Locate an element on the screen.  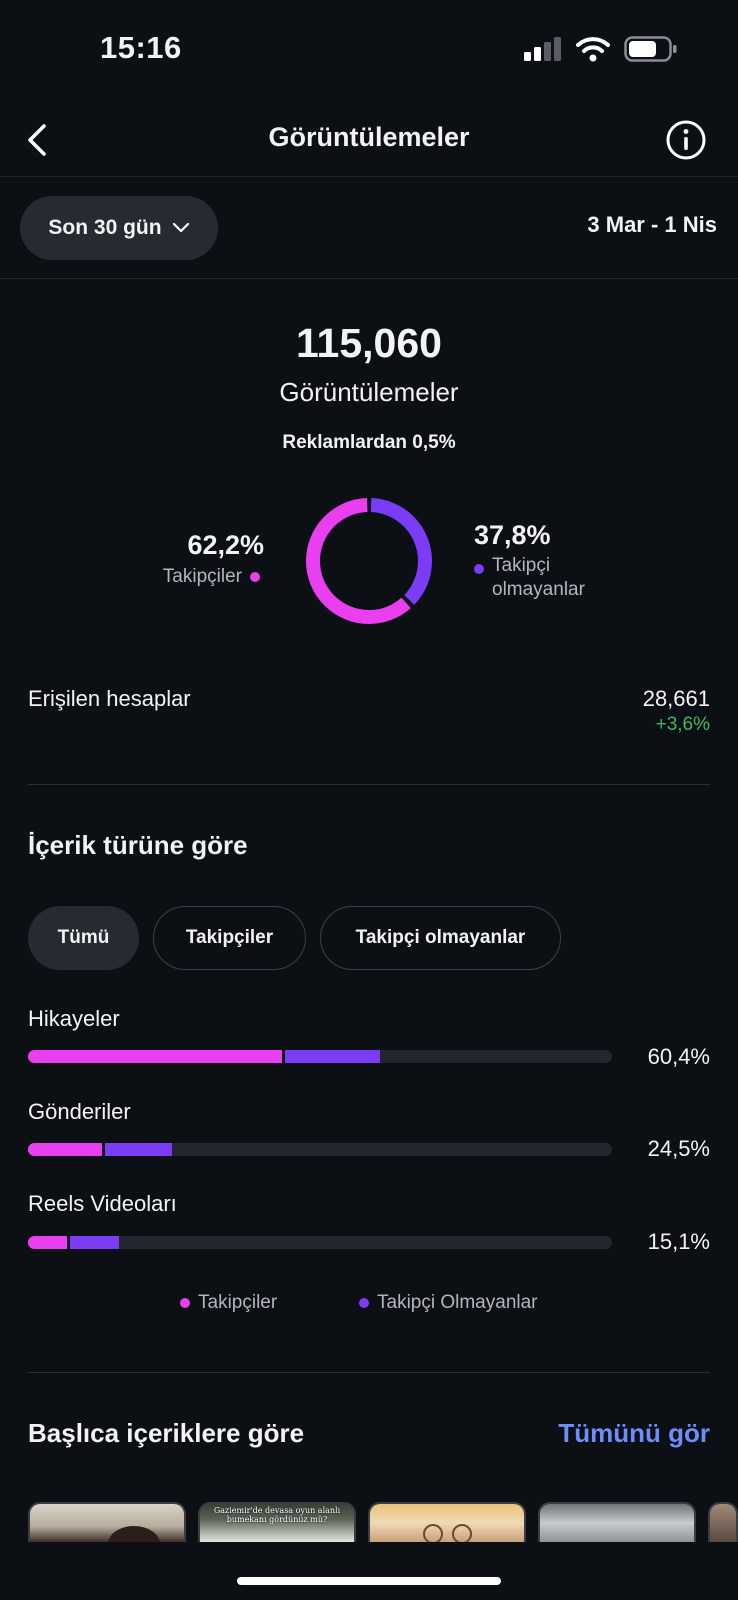
non-followers-label-line2: olmayanlar is located at coordinates (538, 589).